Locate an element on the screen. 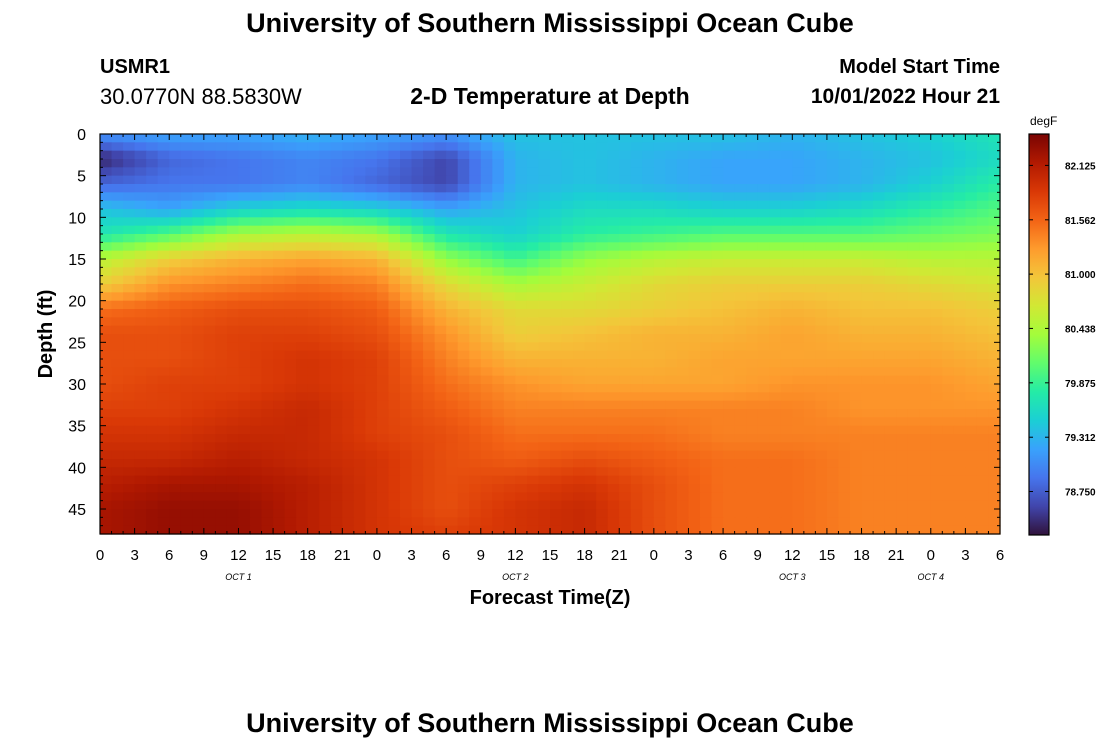  date-label: OCT 3 is located at coordinates (792, 577).